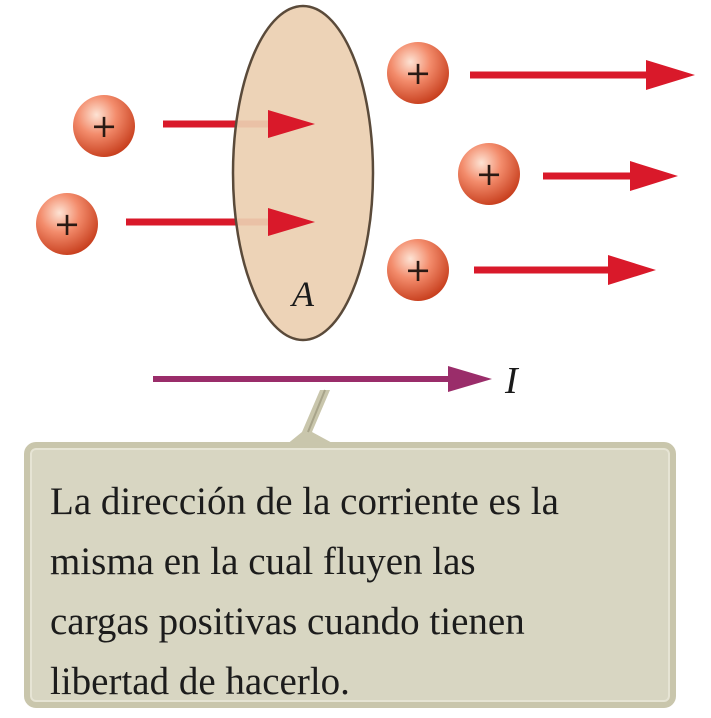  Describe the element at coordinates (302, 294) in the screenshot. I see `surface-label: A` at that location.